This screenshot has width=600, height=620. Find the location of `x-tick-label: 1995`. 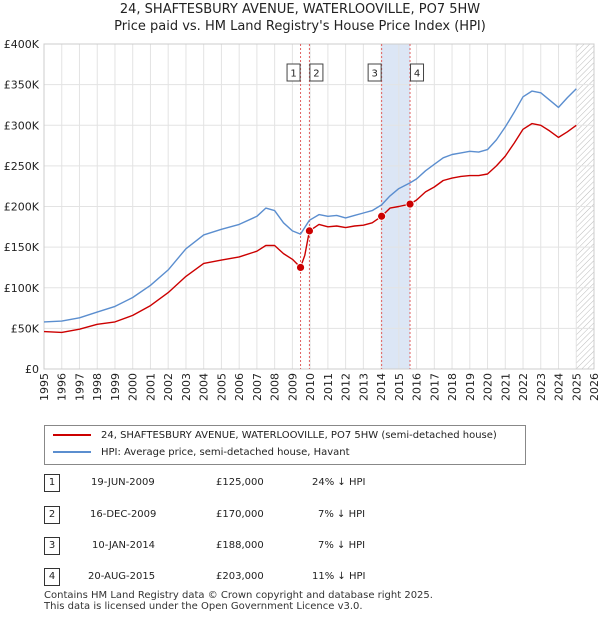

x-tick-label: 1995 is located at coordinates (44, 387).